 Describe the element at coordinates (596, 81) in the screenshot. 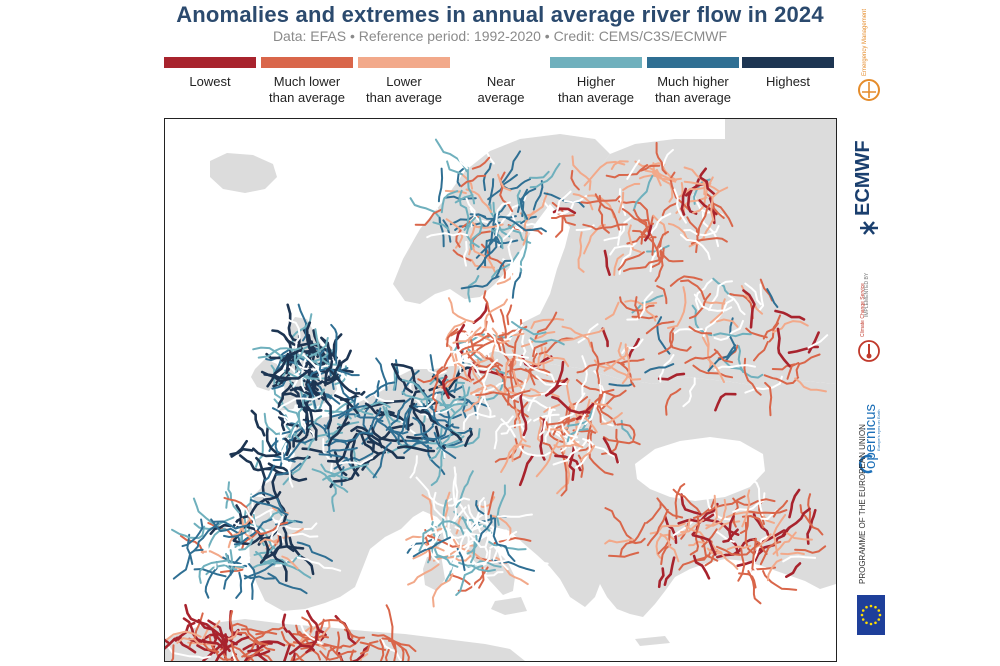

I see `legend-item-higher: Higher than average` at that location.